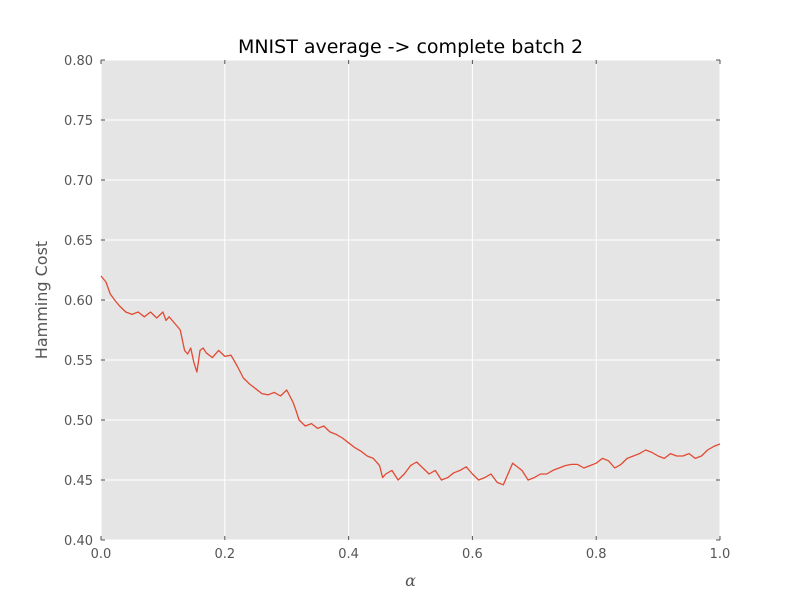  I want to click on y-tick-label: 0.55, so click(78, 361).